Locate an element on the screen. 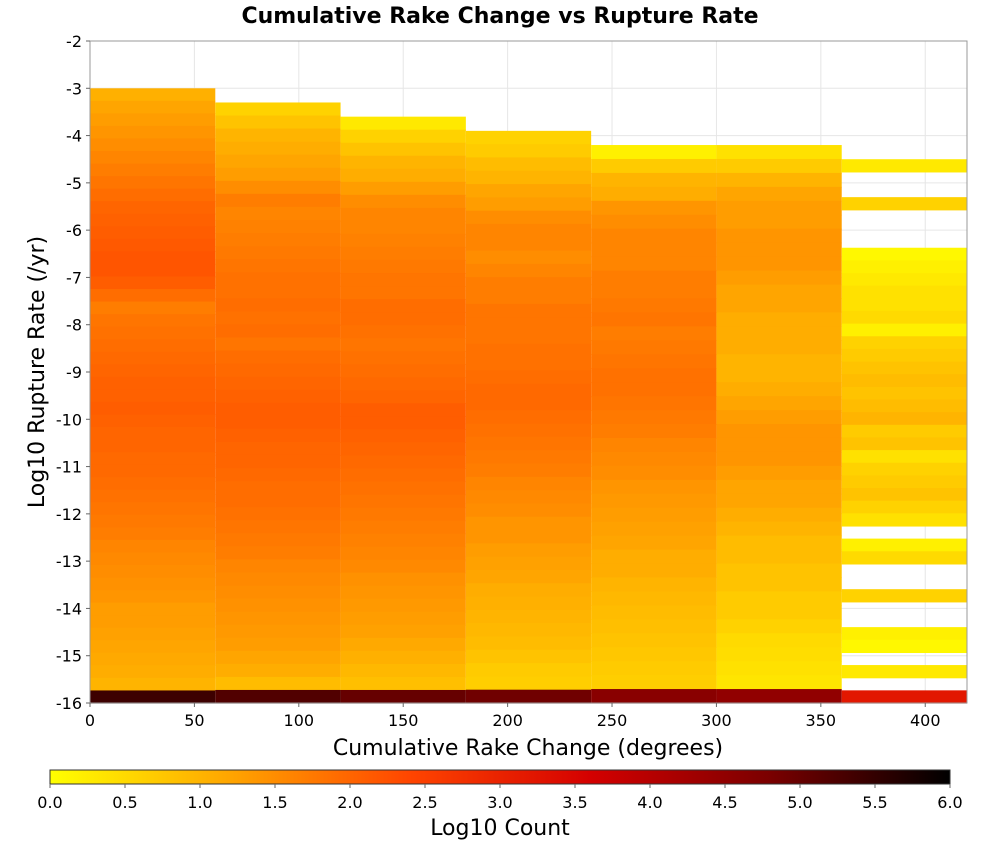  x-tick-label: 0 is located at coordinates (90, 720).